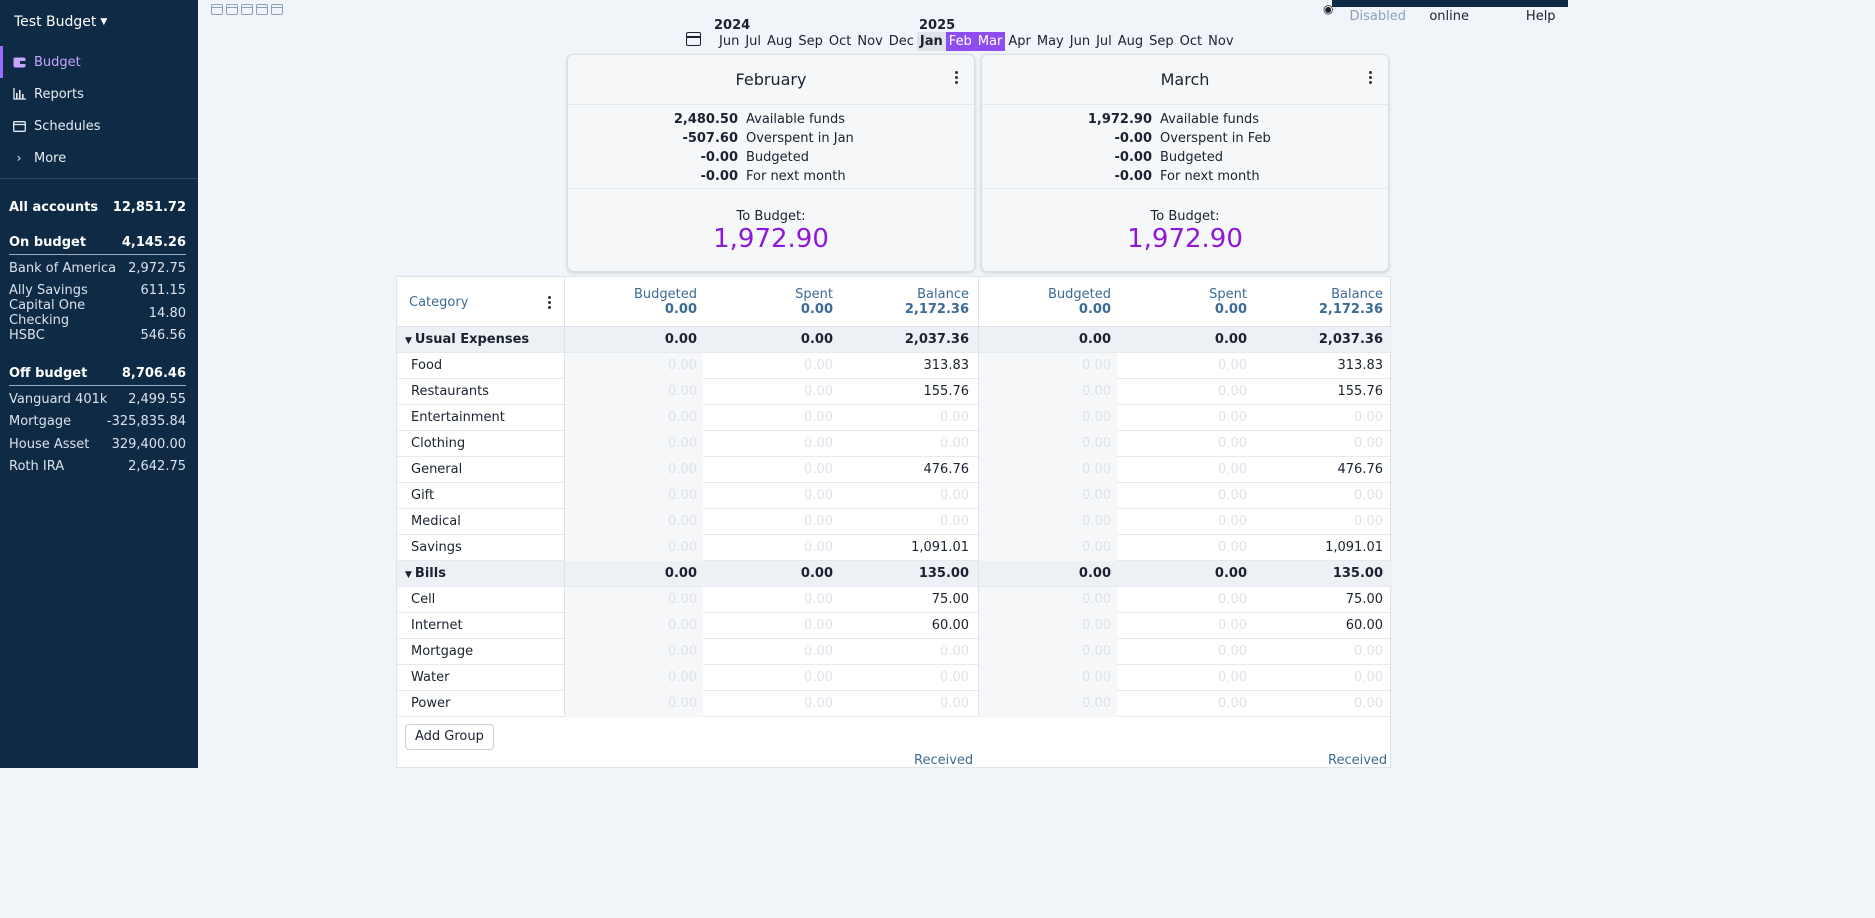  Describe the element at coordinates (990, 41) in the screenshot. I see `month-mar: Mar` at that location.